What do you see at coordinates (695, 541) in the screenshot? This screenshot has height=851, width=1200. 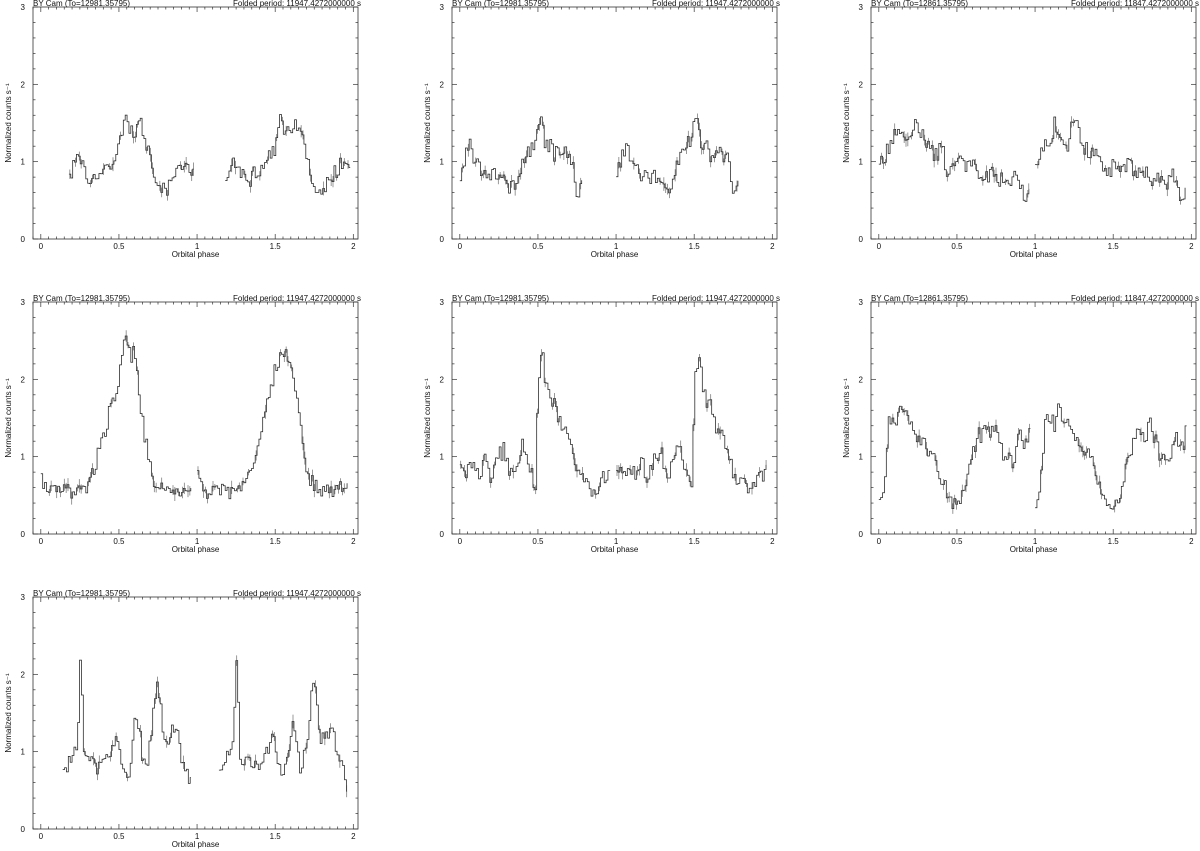 I see `panel-5-x-tick-label: 1.5` at bounding box center [695, 541].